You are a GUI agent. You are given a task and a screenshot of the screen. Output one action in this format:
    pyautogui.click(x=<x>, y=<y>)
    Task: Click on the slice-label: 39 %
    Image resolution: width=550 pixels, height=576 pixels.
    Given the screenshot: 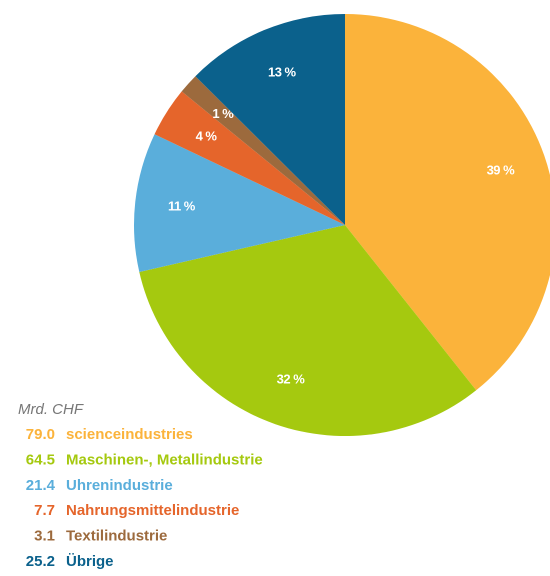 What is the action you would take?
    pyautogui.click(x=501, y=169)
    